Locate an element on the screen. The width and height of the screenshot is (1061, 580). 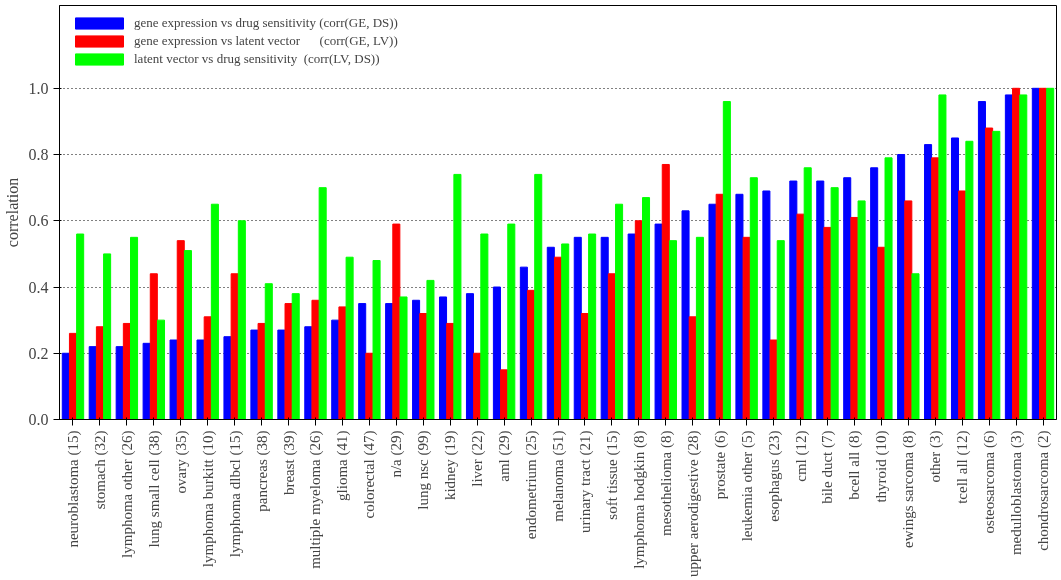
x-tick-label: bile duct (7) is located at coordinates (828, 467).